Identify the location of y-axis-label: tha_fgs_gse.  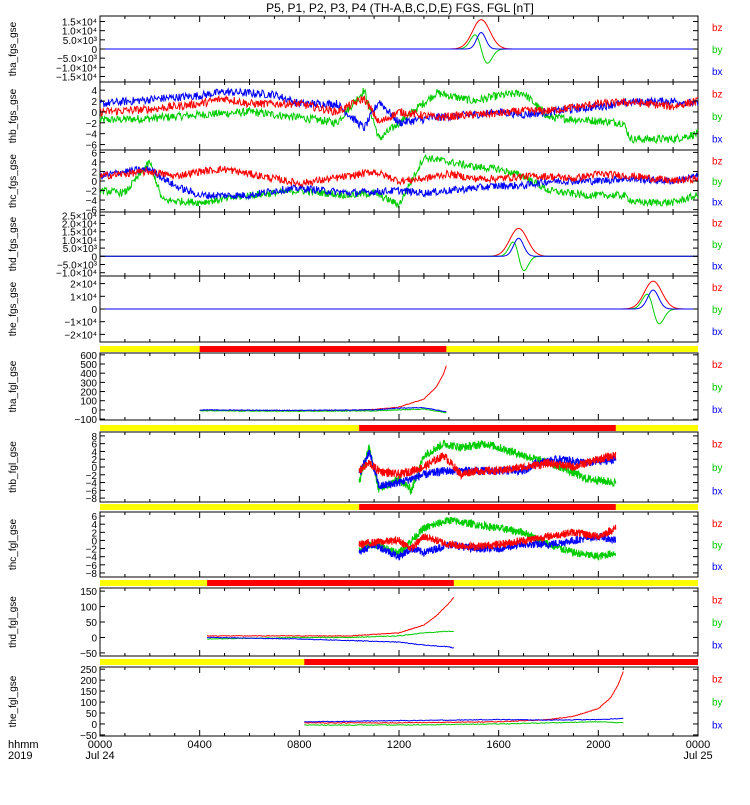
(13, 48).